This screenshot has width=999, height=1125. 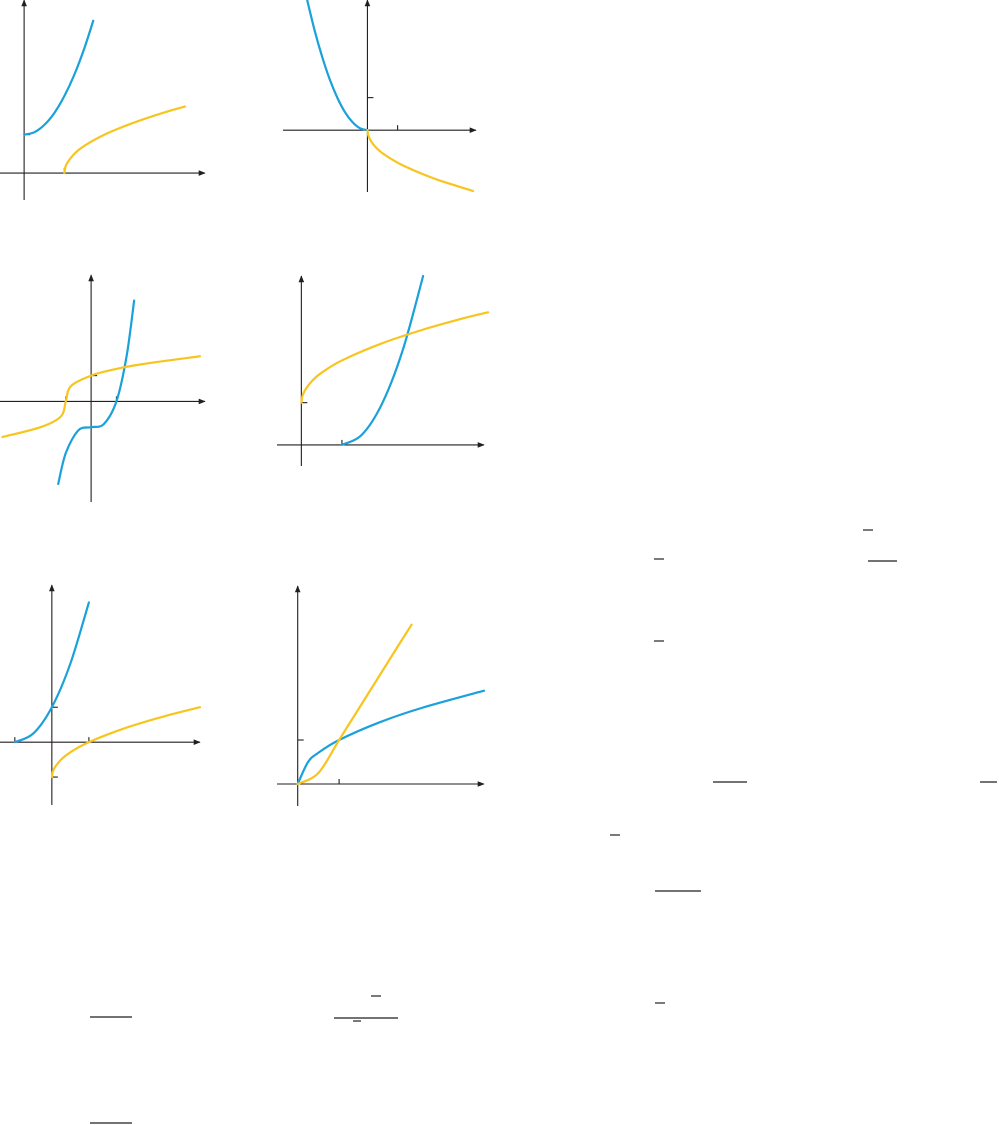 I want to click on graph-f, so click(x=381, y=695).